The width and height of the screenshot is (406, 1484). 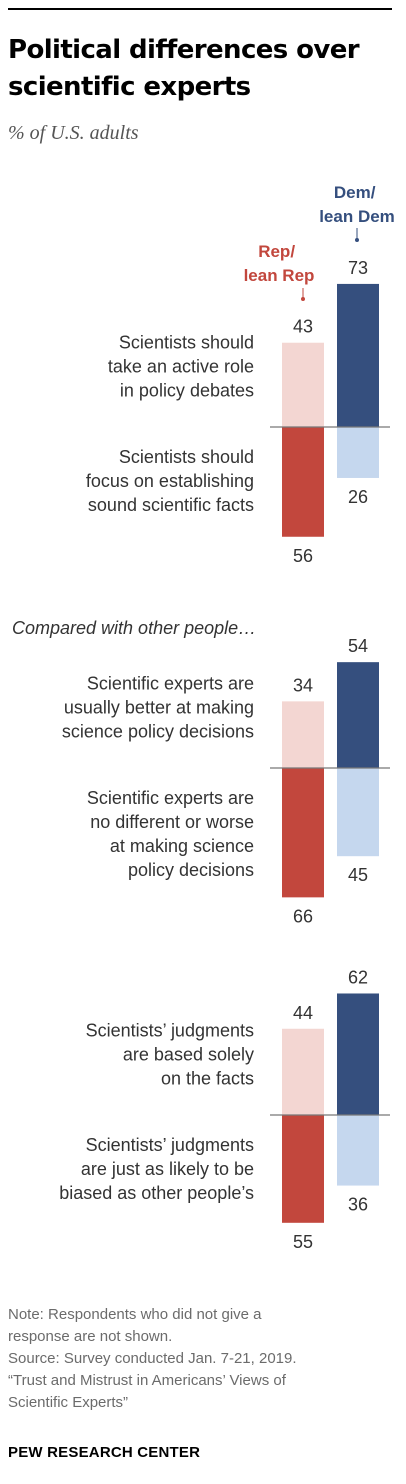 I want to click on legend-rep-label: Rep/ lean Rep, so click(x=279, y=263).